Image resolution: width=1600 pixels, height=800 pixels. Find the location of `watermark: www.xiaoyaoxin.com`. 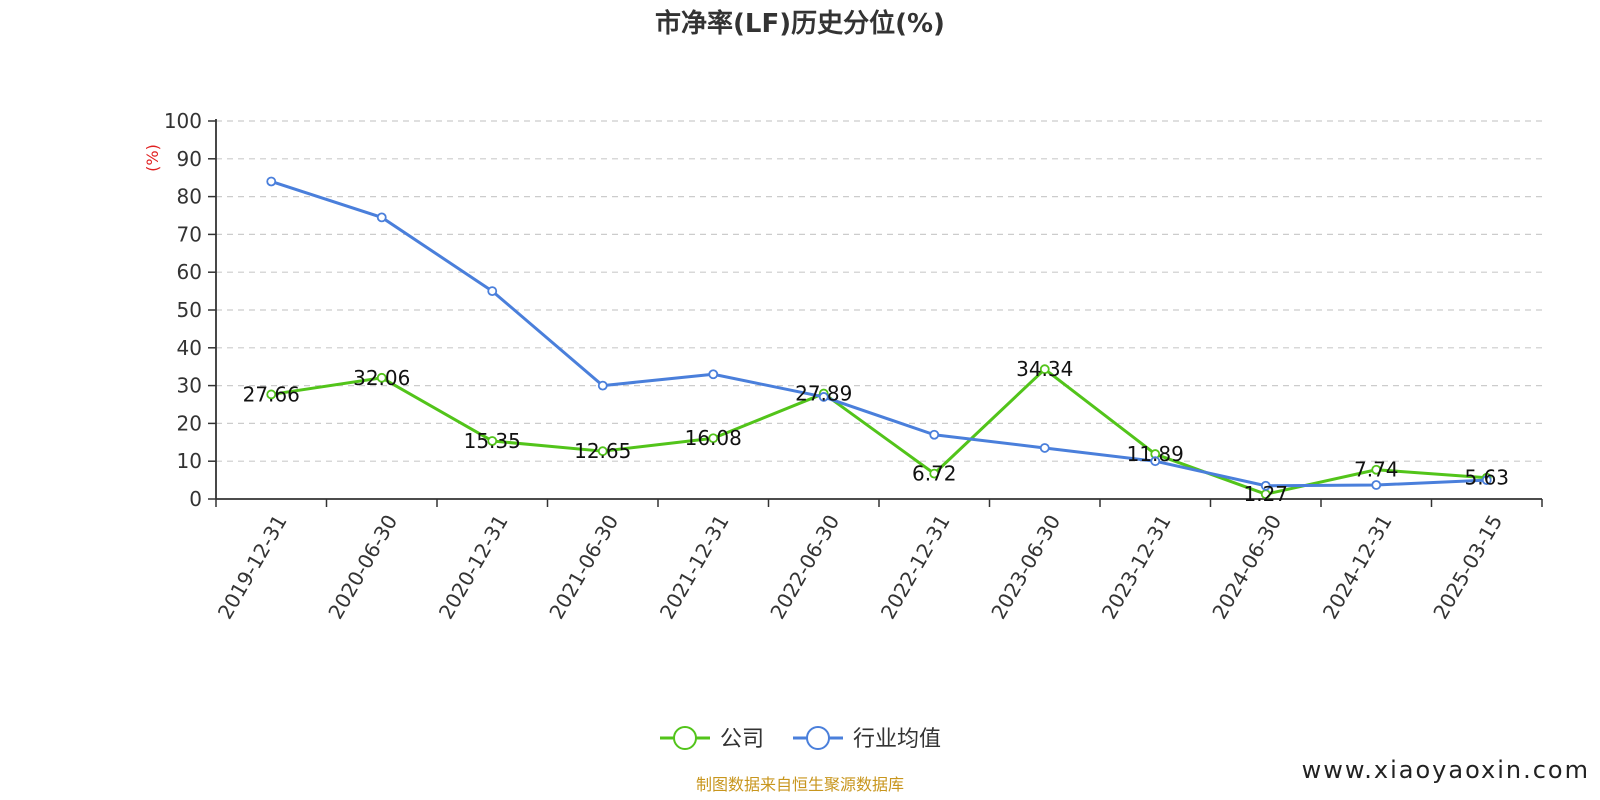

watermark: www.xiaoyaoxin.com is located at coordinates (1446, 770).